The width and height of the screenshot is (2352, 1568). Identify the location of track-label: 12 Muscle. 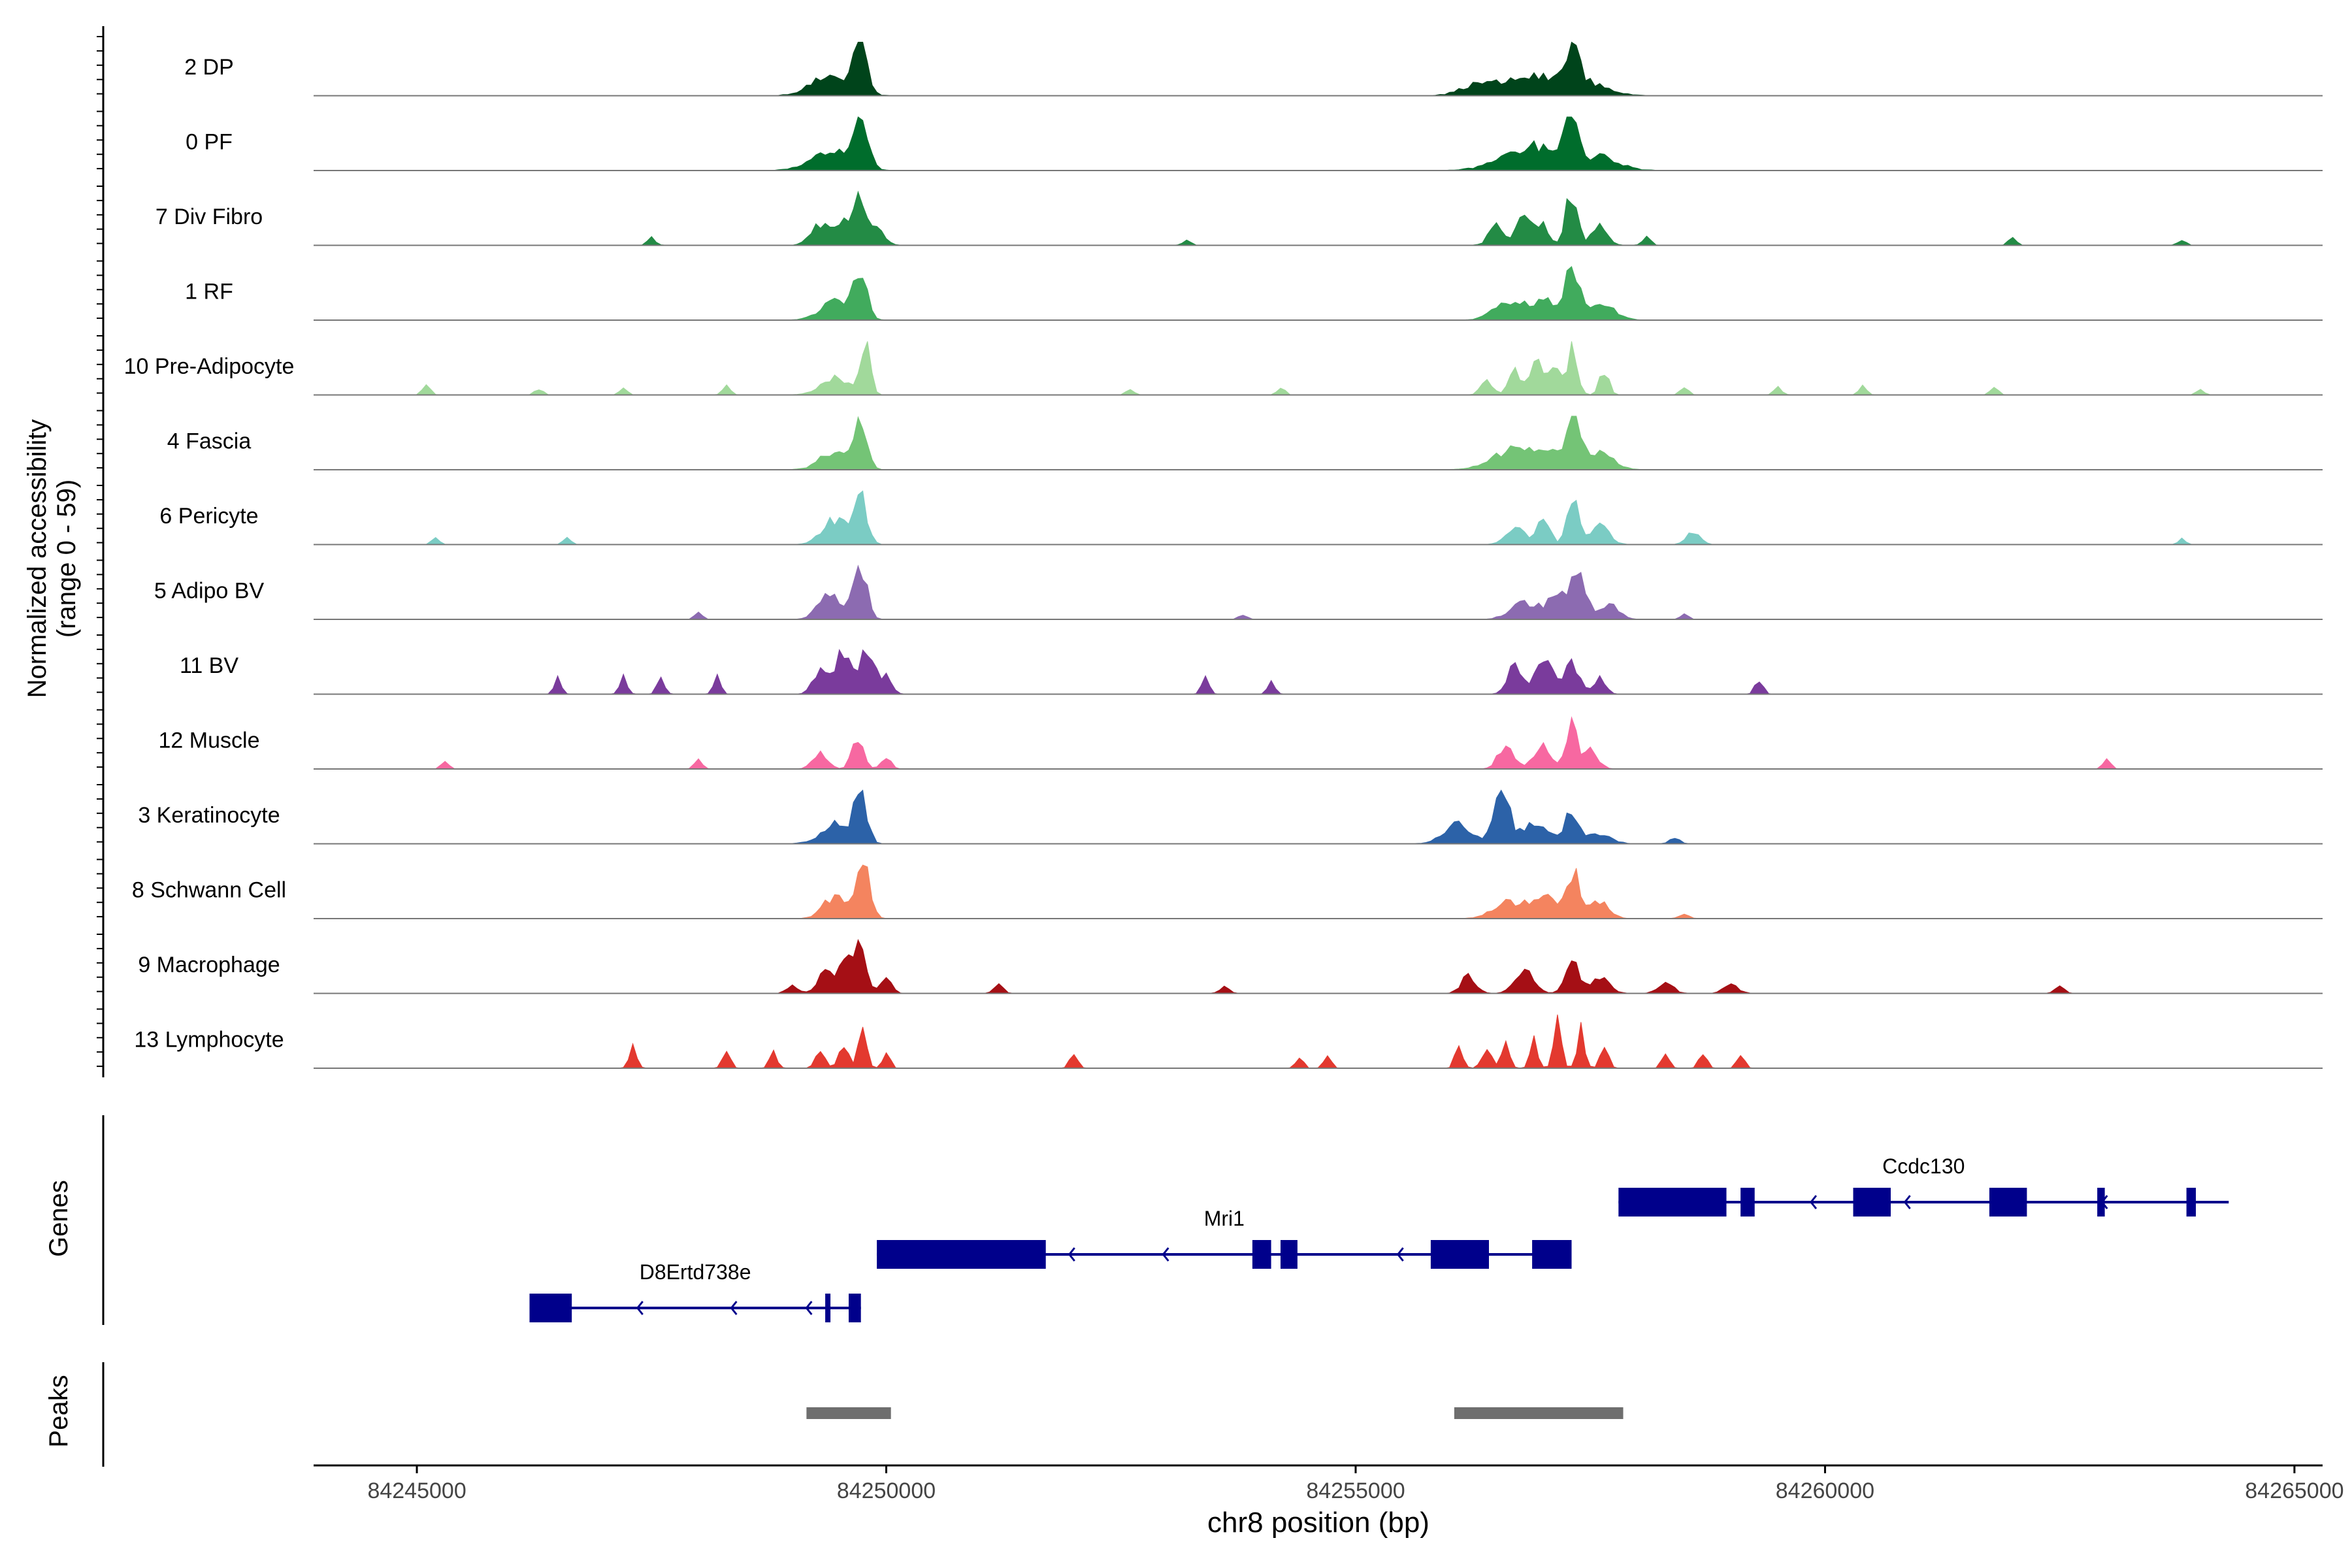
(209, 740).